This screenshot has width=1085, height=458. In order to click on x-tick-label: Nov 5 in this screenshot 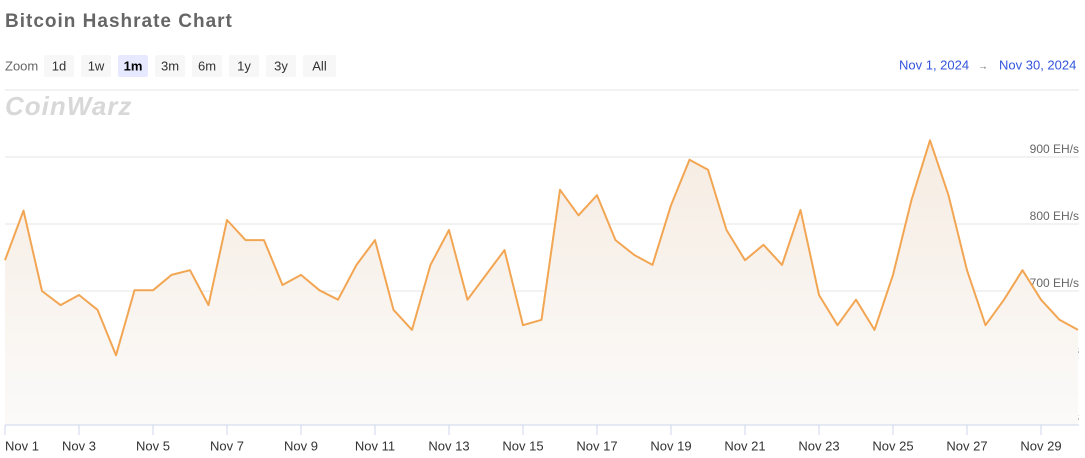, I will do `click(153, 445)`.